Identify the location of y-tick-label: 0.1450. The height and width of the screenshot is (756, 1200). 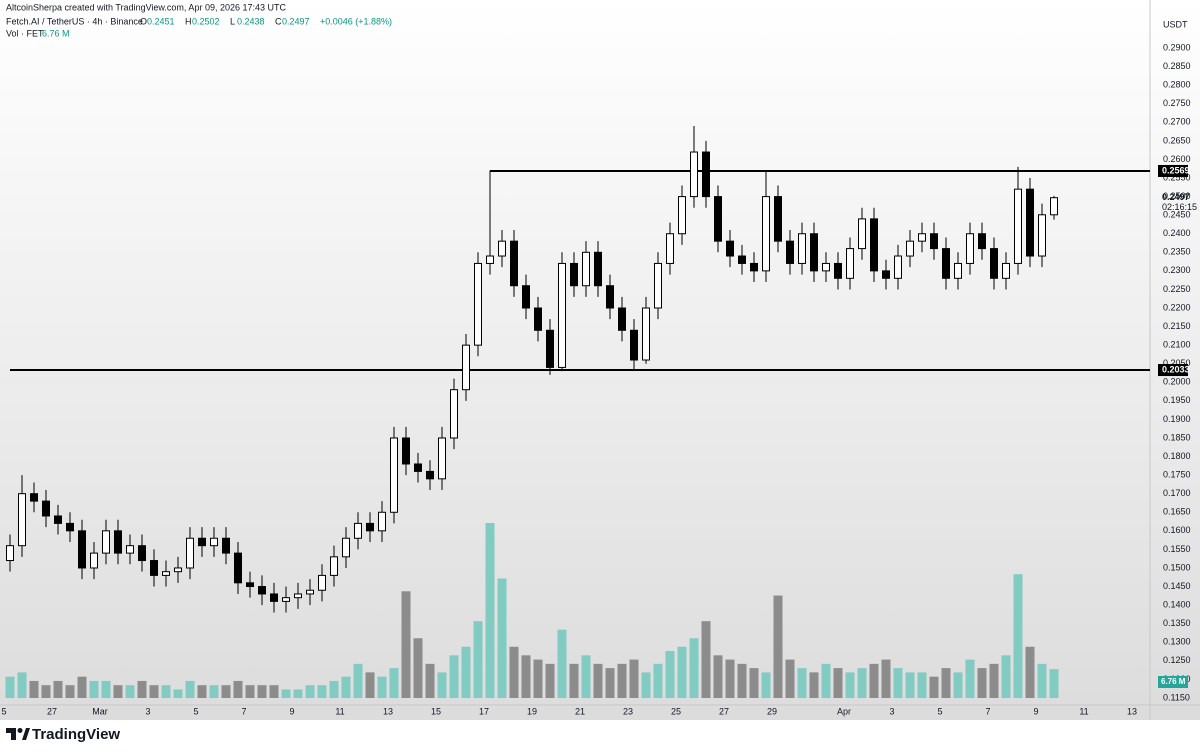
(1177, 586).